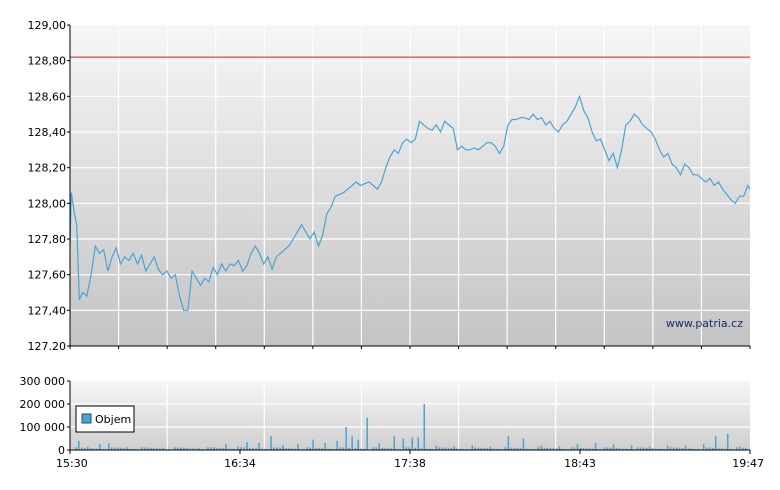 The height and width of the screenshot is (490, 780). What do you see at coordinates (748, 463) in the screenshot?
I see `x-tick-label: 19:47` at bounding box center [748, 463].